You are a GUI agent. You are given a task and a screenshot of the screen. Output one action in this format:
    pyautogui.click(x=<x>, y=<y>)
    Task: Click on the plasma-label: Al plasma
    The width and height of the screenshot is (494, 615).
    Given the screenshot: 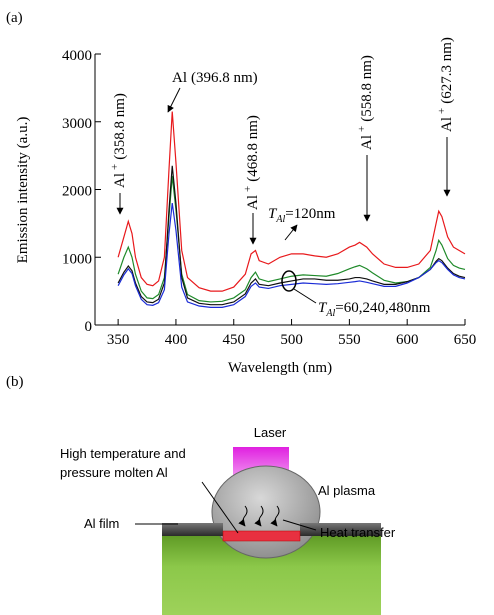 What is the action you would take?
    pyautogui.click(x=347, y=490)
    